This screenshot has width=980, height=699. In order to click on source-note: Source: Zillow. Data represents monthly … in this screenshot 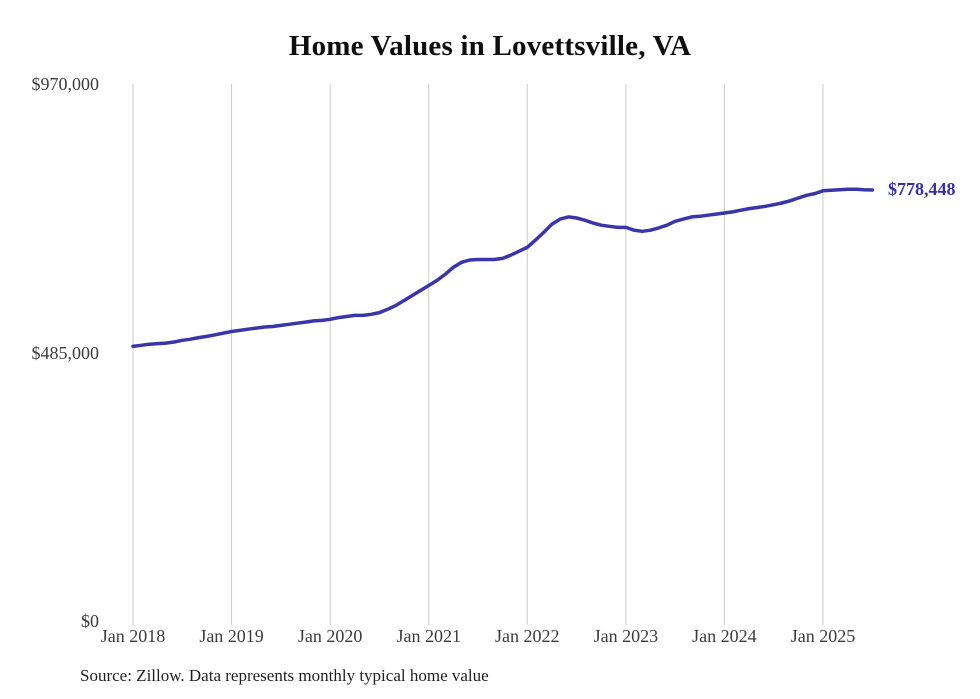, I will do `click(284, 675)`.